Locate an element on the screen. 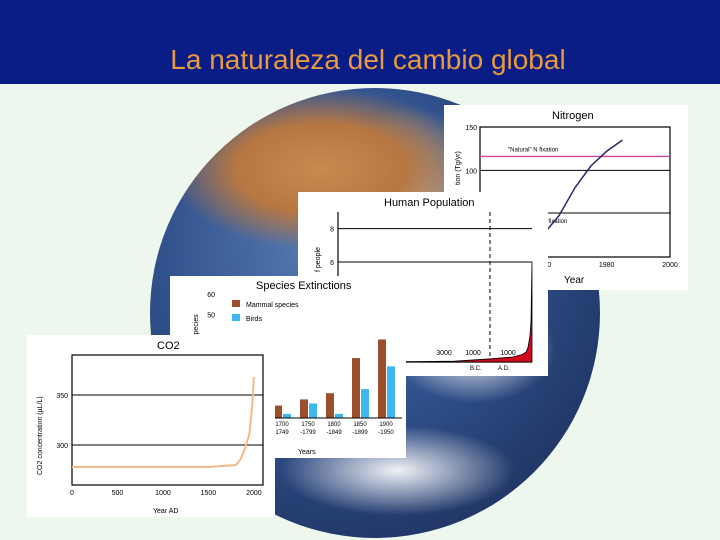 Image resolution: width=720 pixels, height=540 pixels. nitrogen-x-axis-label: Year is located at coordinates (574, 280).